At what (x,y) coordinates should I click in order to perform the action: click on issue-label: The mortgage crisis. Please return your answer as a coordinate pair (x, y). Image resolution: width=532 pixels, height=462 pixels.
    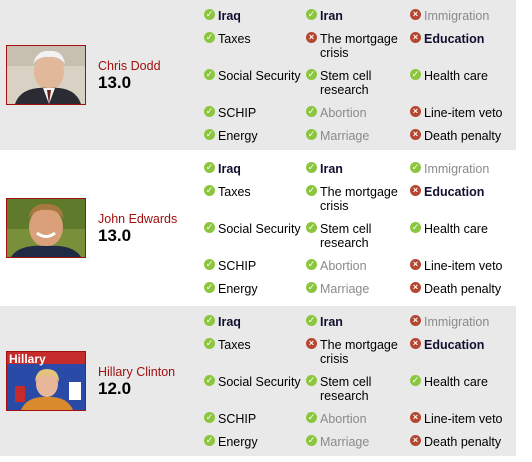
    Looking at the image, I should click on (359, 352).